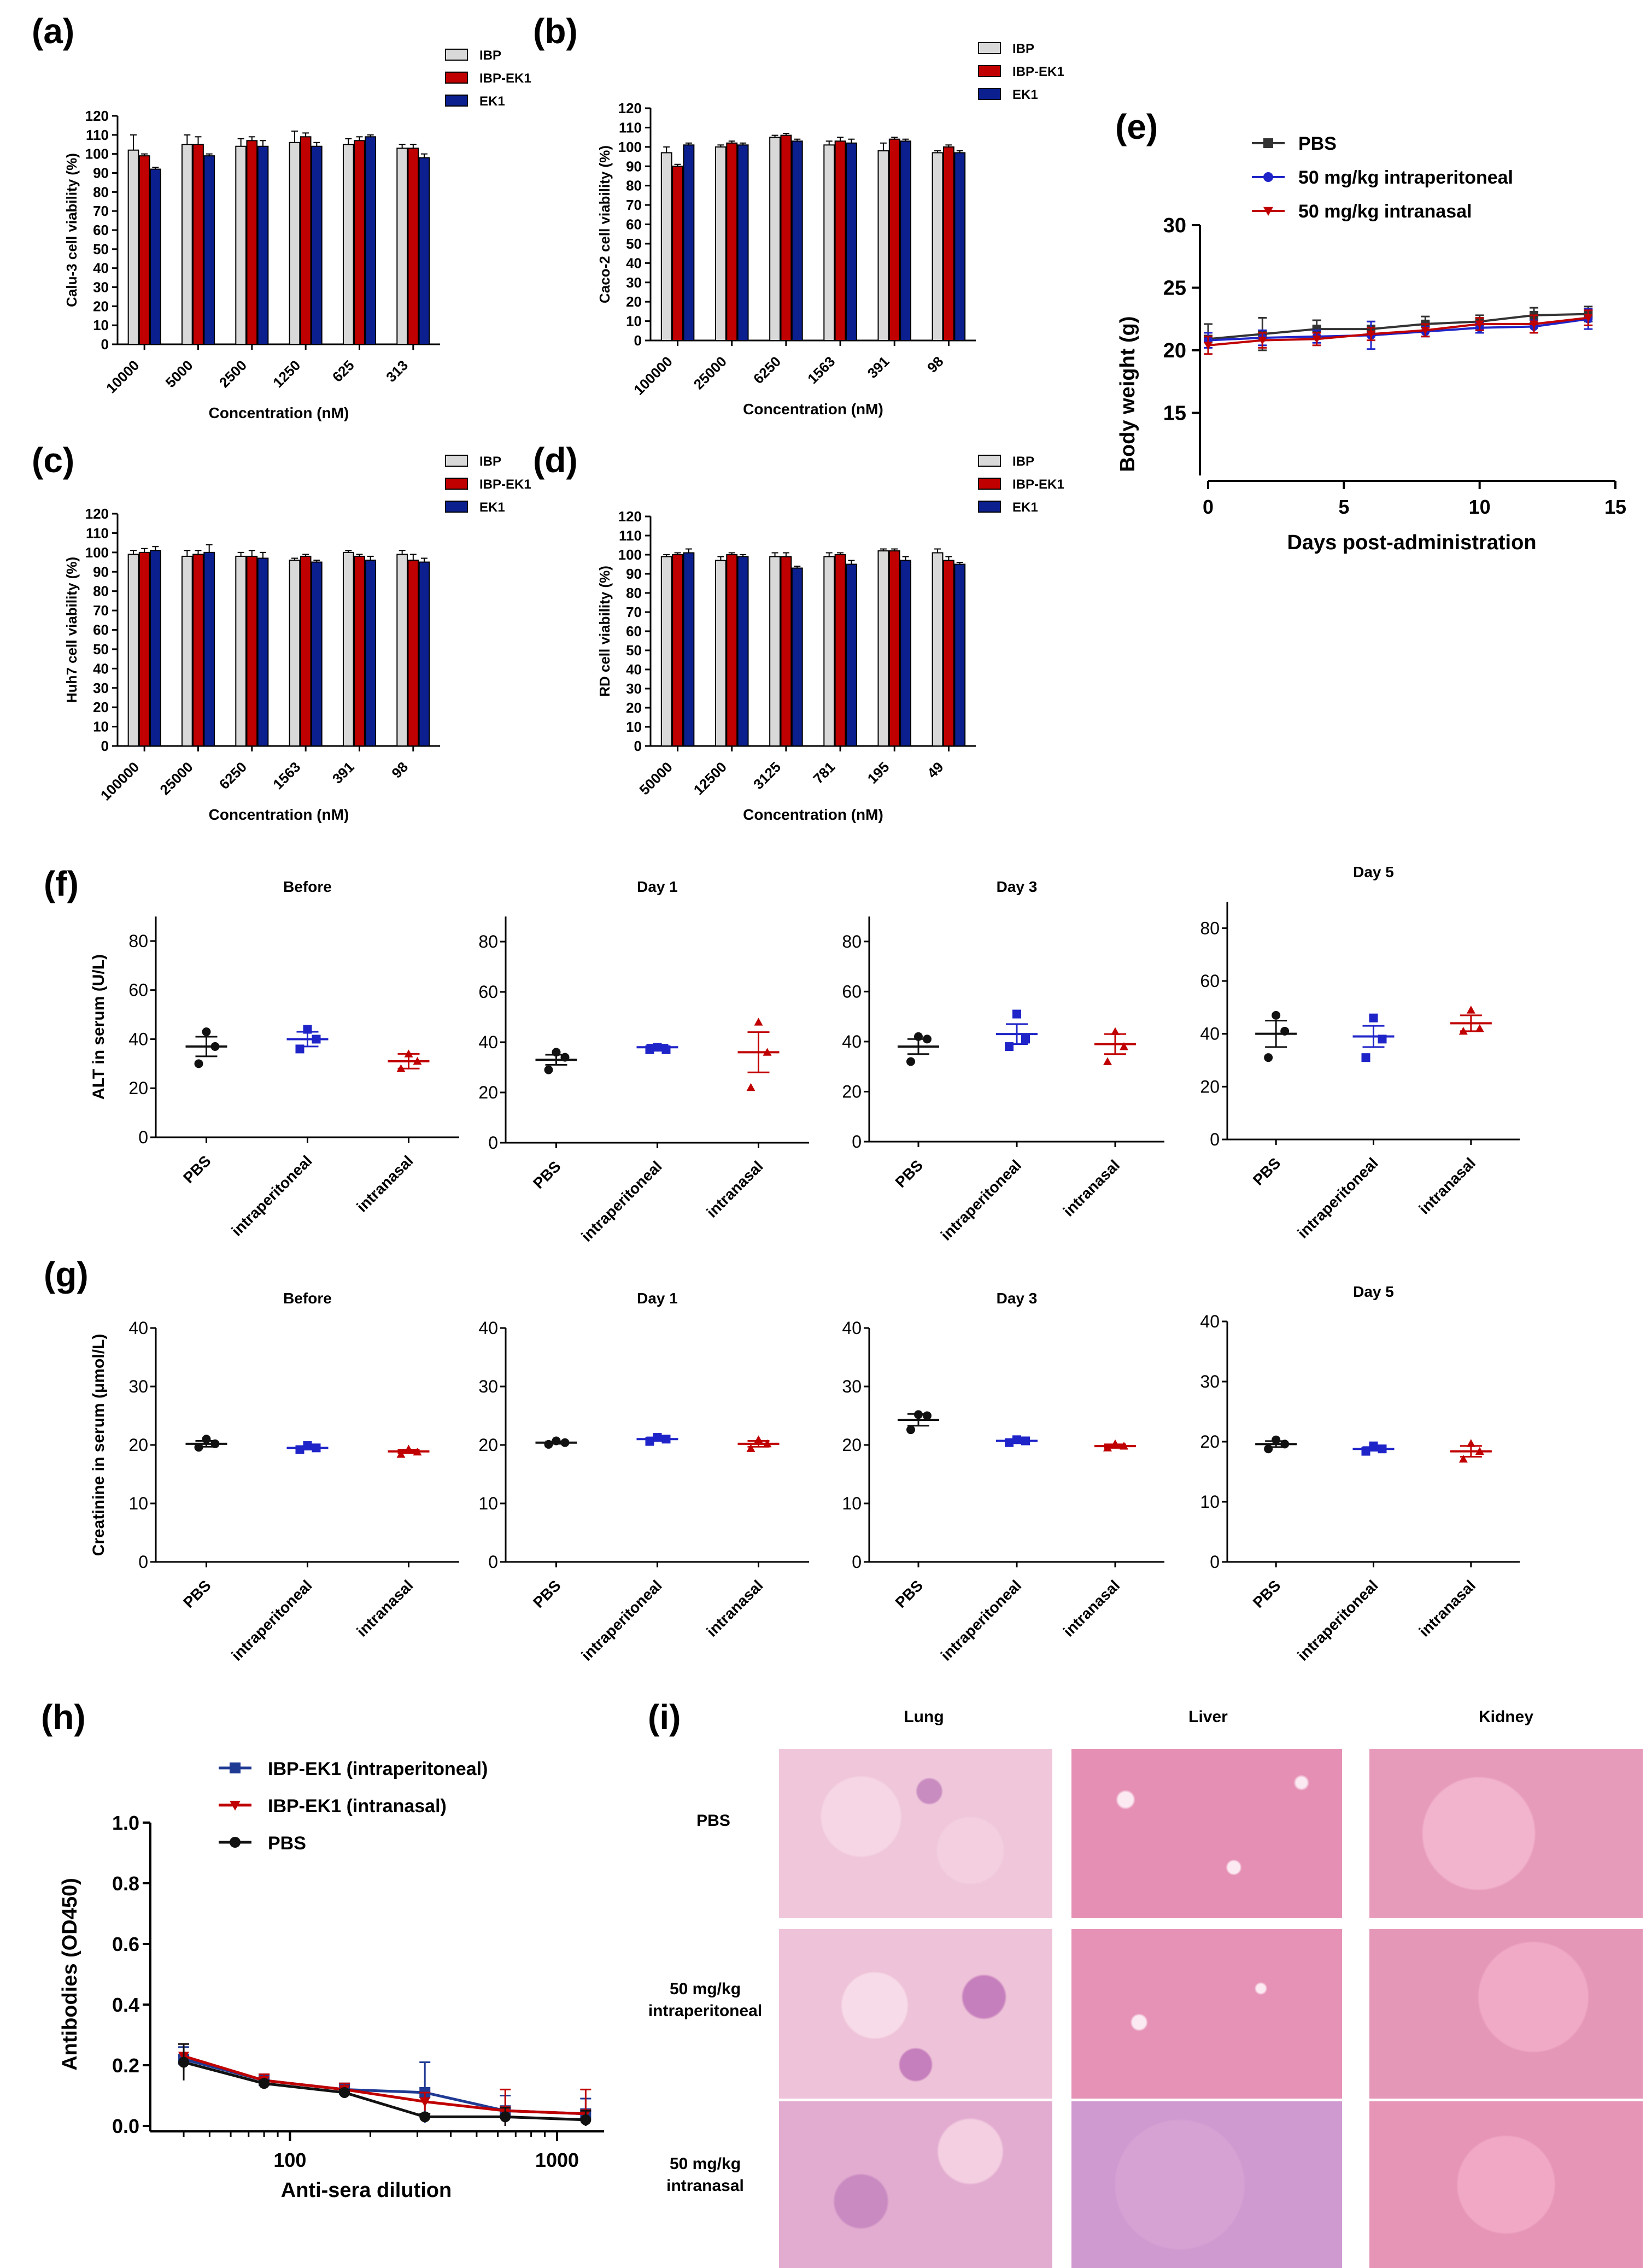  What do you see at coordinates (233, 775) in the screenshot?
I see `x-tick-label-c: 6250` at bounding box center [233, 775].